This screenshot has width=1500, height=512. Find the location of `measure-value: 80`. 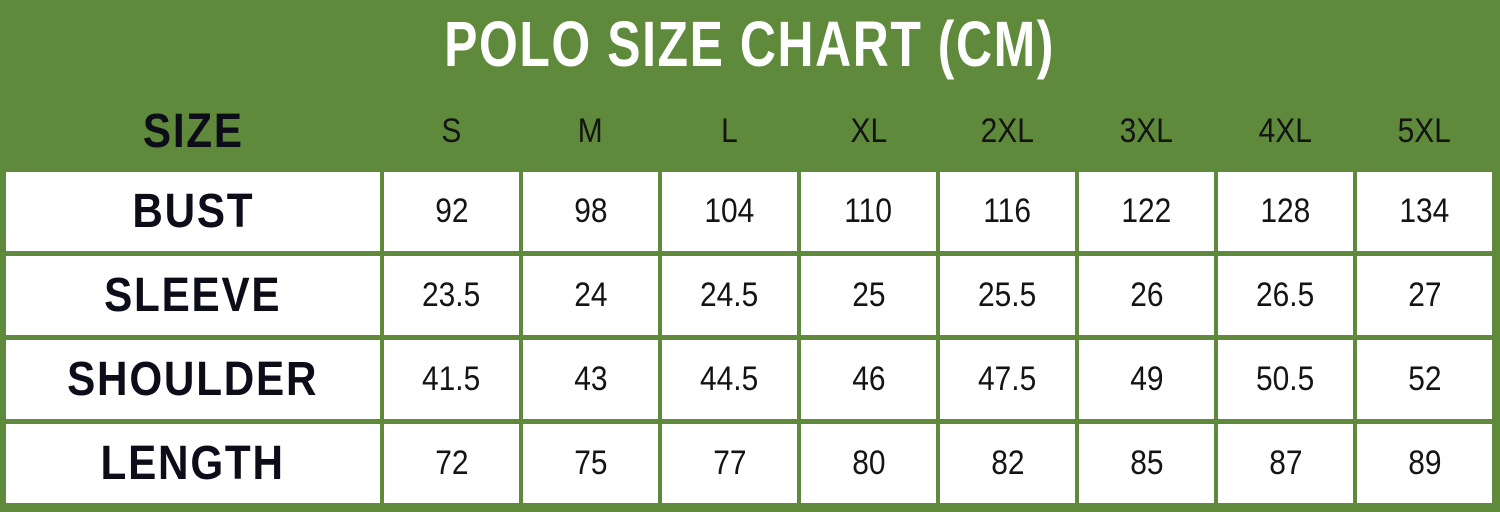

measure-value: 80 is located at coordinates (868, 463).